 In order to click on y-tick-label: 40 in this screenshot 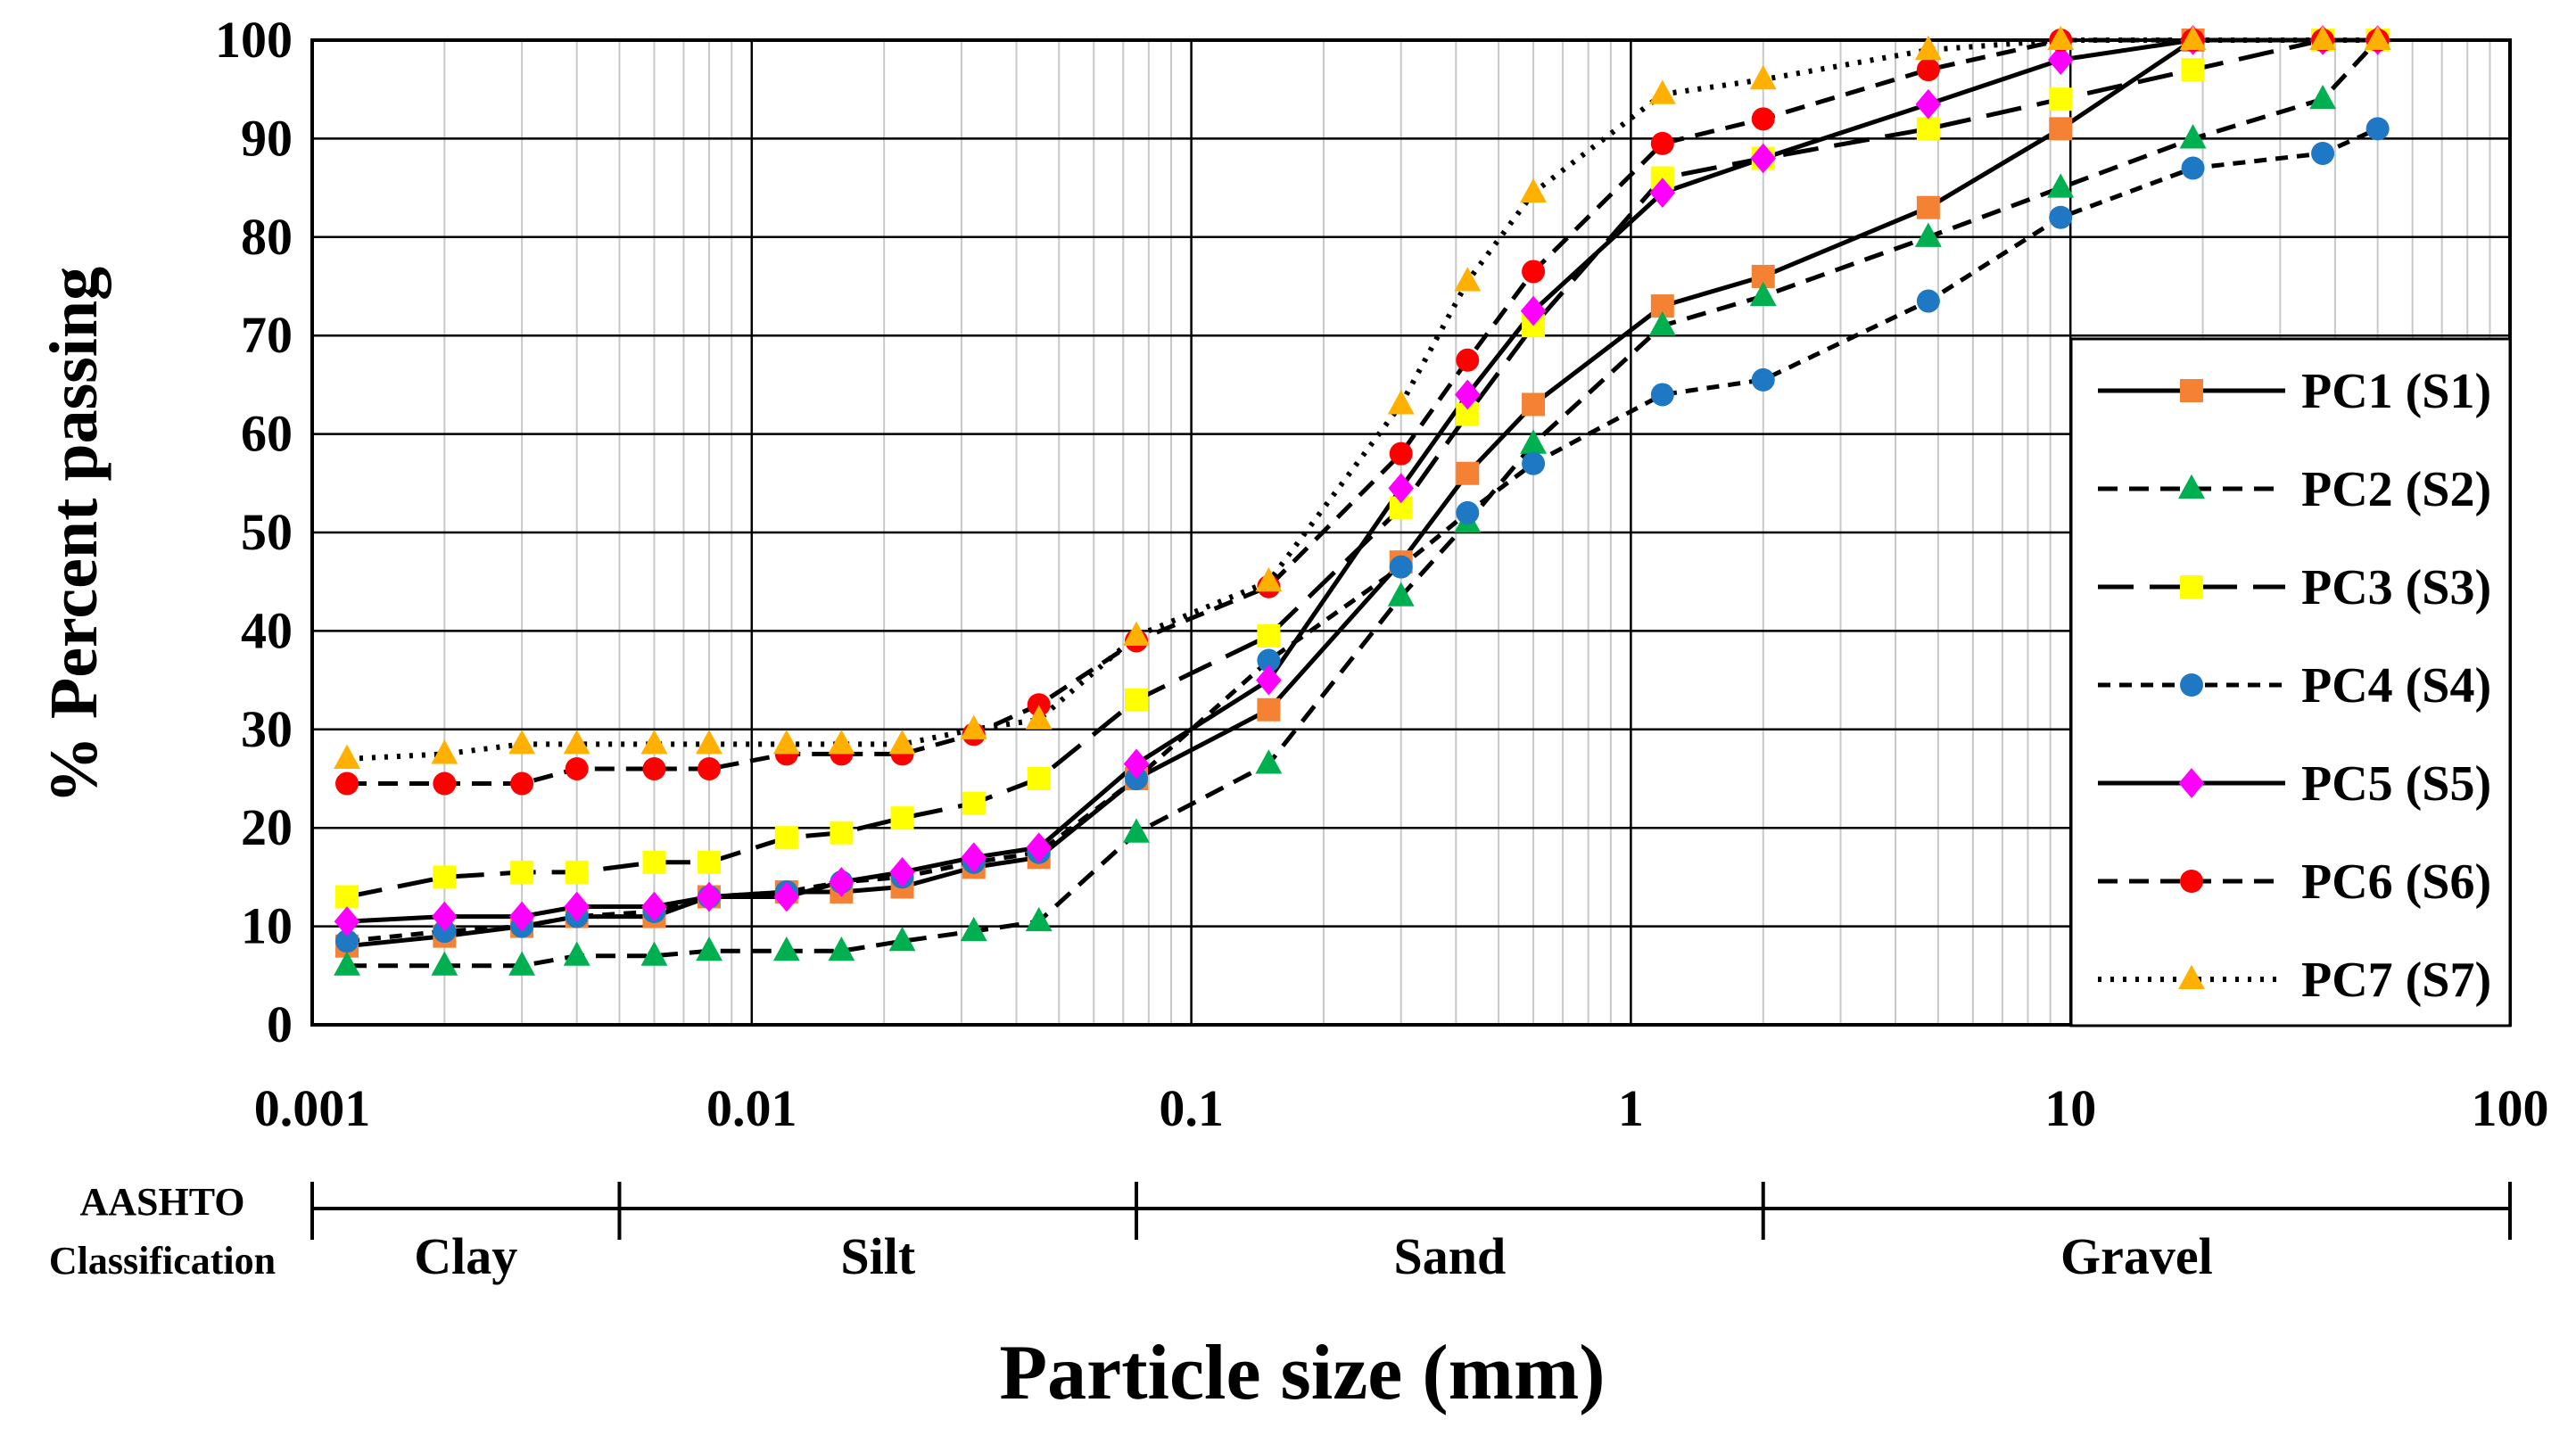, I will do `click(267, 630)`.